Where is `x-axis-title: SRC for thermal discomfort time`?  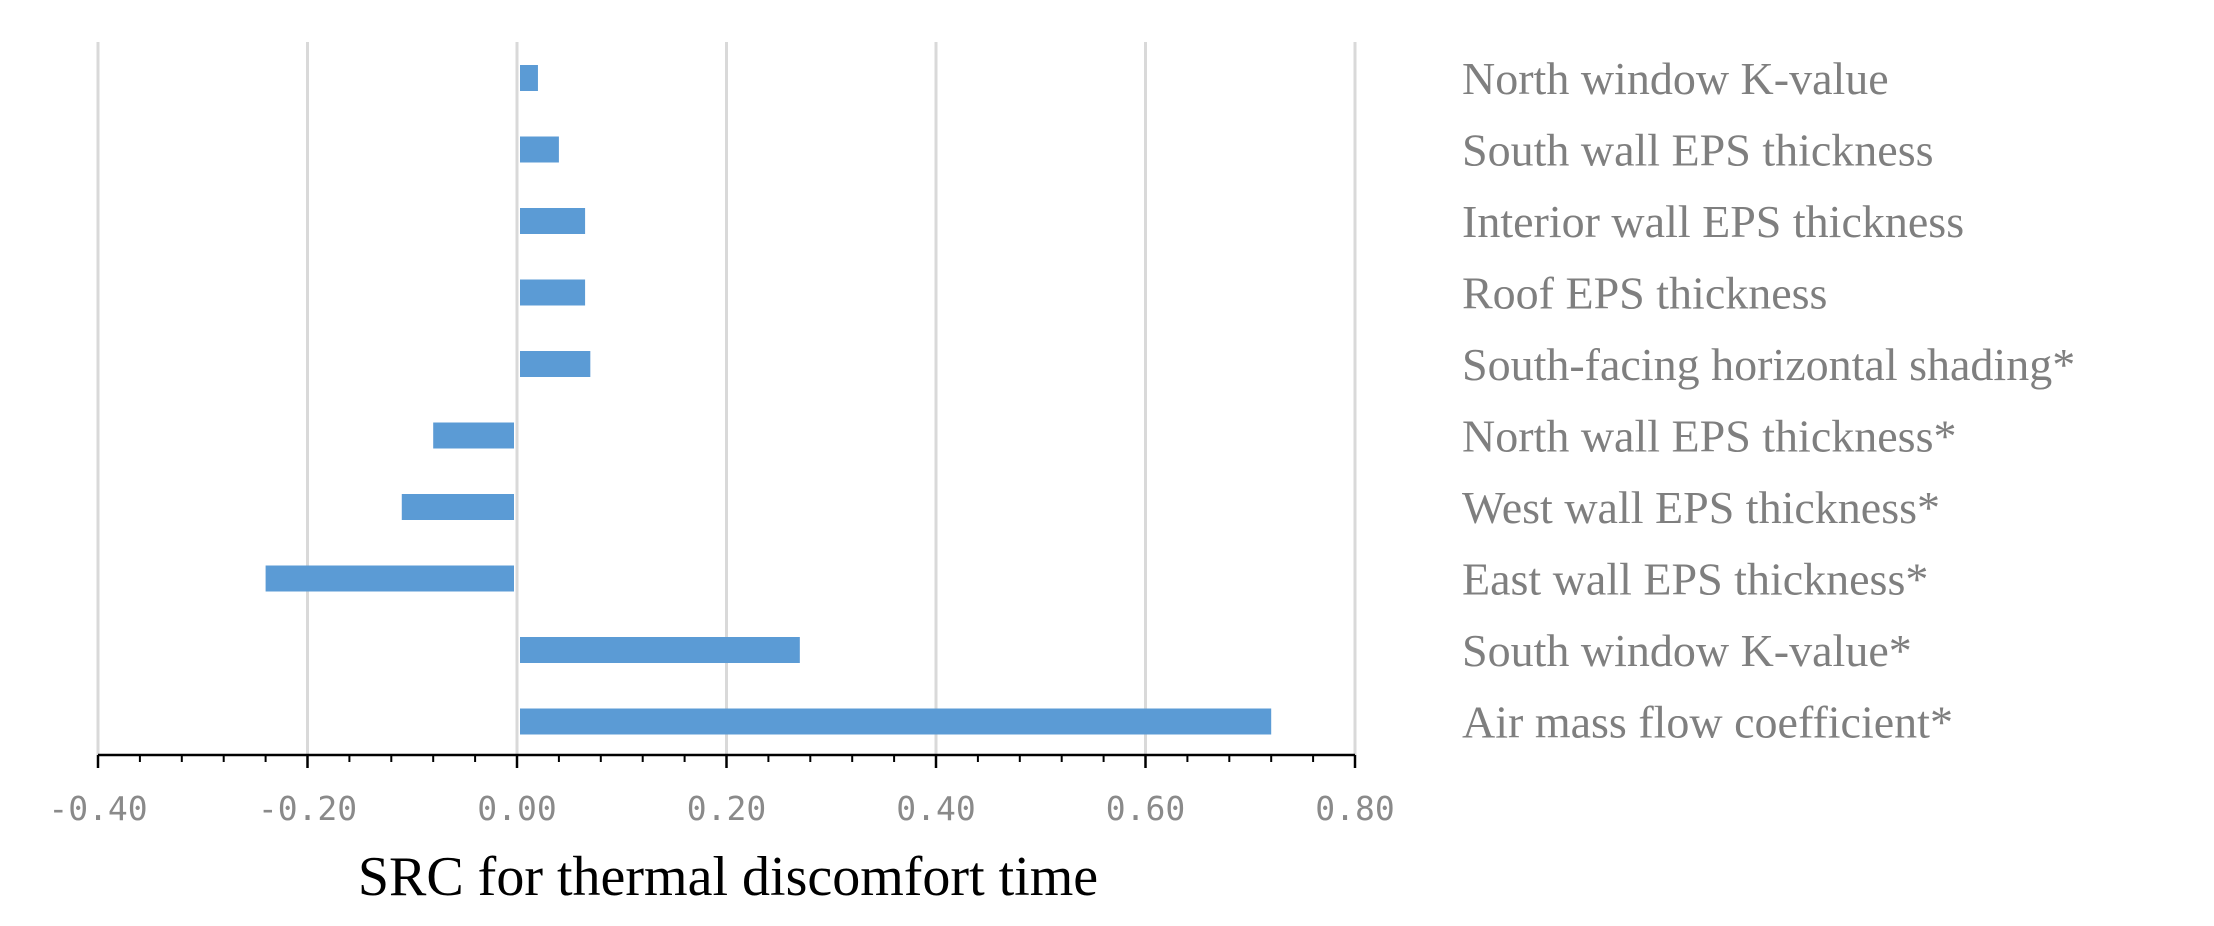
x-axis-title: SRC for thermal discomfort time is located at coordinates (728, 877).